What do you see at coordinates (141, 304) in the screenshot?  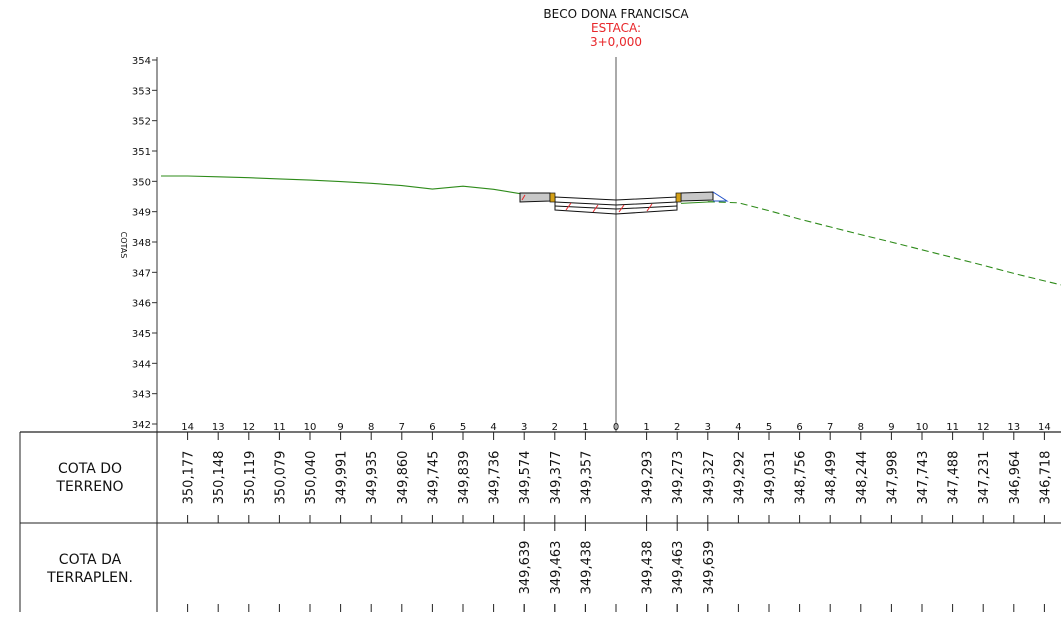 I see `y-tick-label: 346` at bounding box center [141, 304].